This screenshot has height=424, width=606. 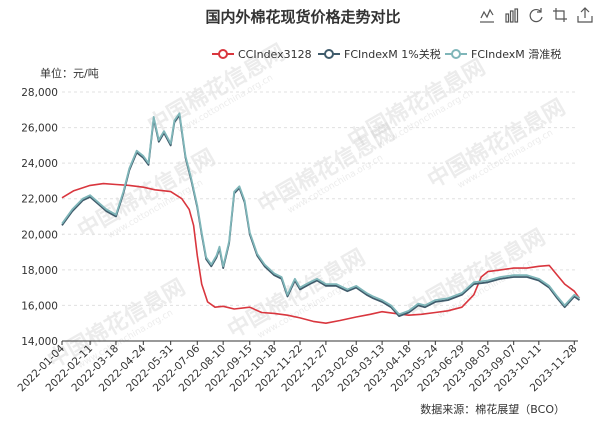 I want to click on chart-title: 国内外棉花现货价格走势对比, so click(x=302, y=17).